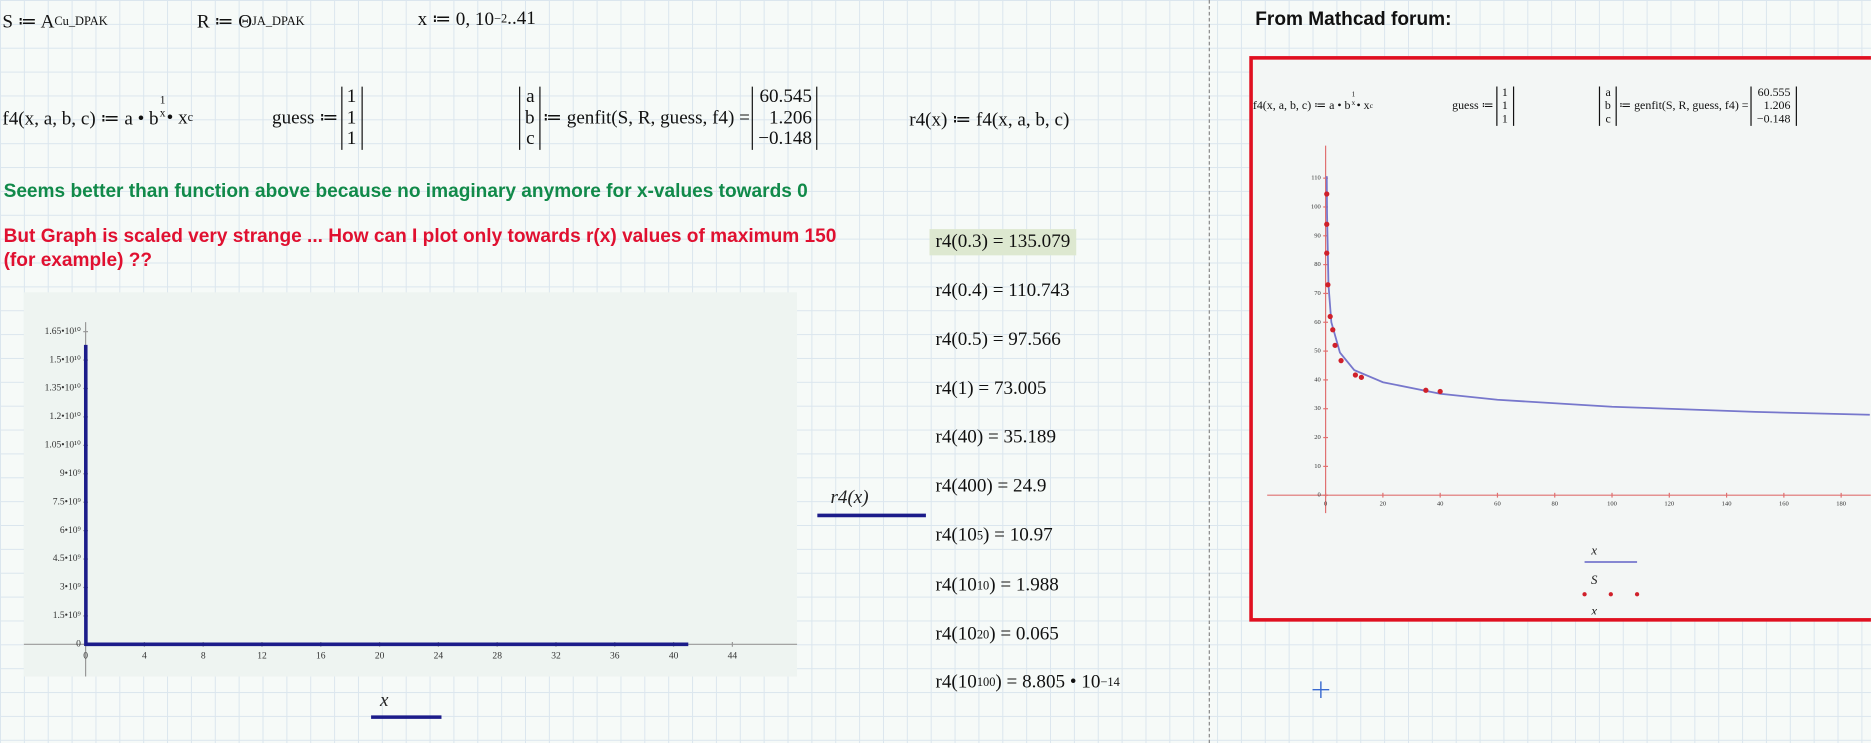 Image resolution: width=1871 pixels, height=743 pixels. Describe the element at coordinates (1363, 106) in the screenshot. I see `math-text: • x` at that location.